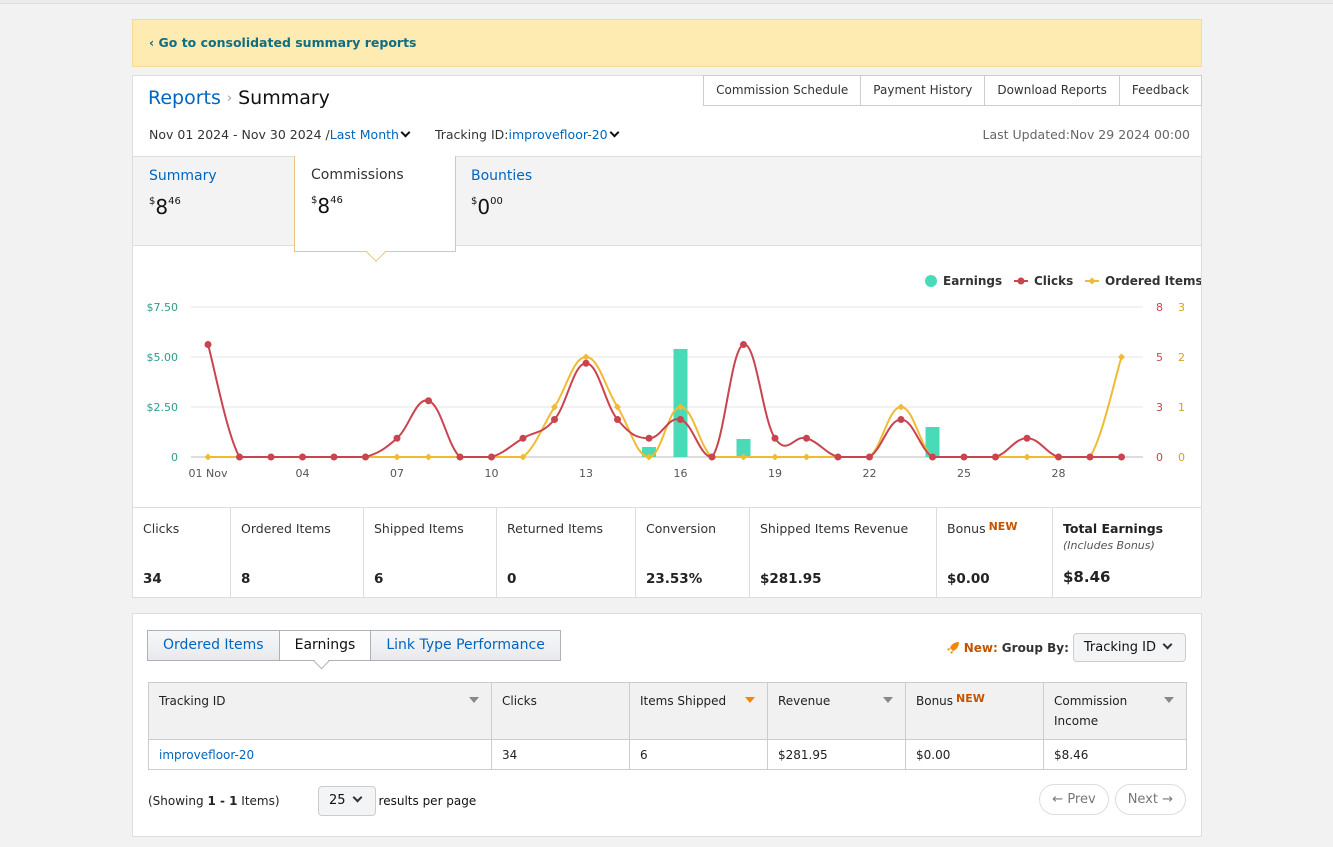  What do you see at coordinates (693, 553) in the screenshot?
I see `stat-conversion: Conversion 23.53%` at bounding box center [693, 553].